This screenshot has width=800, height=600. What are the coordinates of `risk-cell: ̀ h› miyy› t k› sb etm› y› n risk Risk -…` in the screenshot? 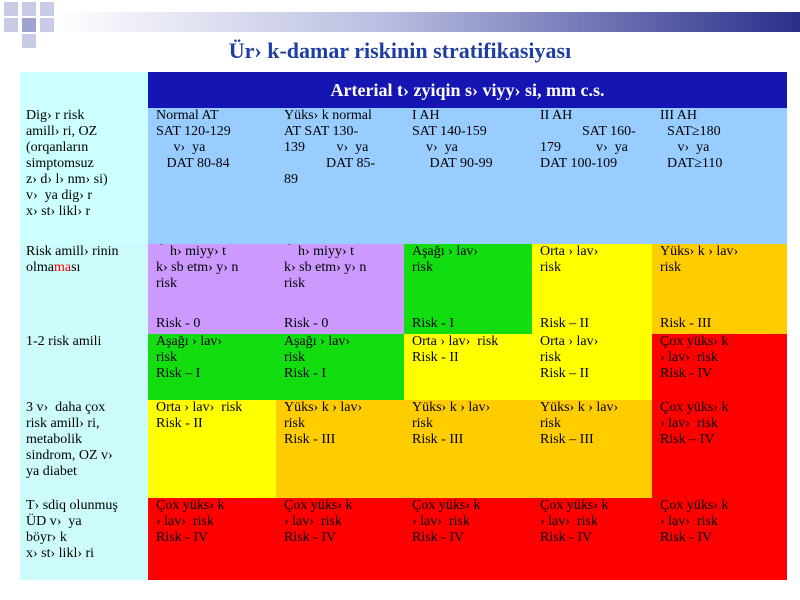 It's located at (212, 289).